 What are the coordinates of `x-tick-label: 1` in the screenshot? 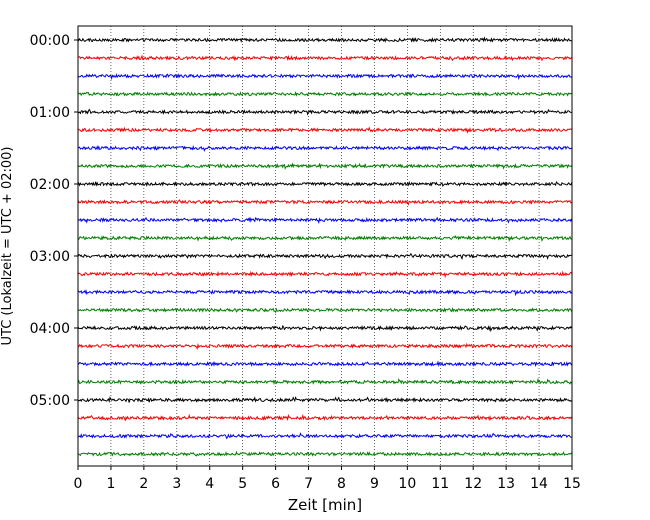 It's located at (110, 484).